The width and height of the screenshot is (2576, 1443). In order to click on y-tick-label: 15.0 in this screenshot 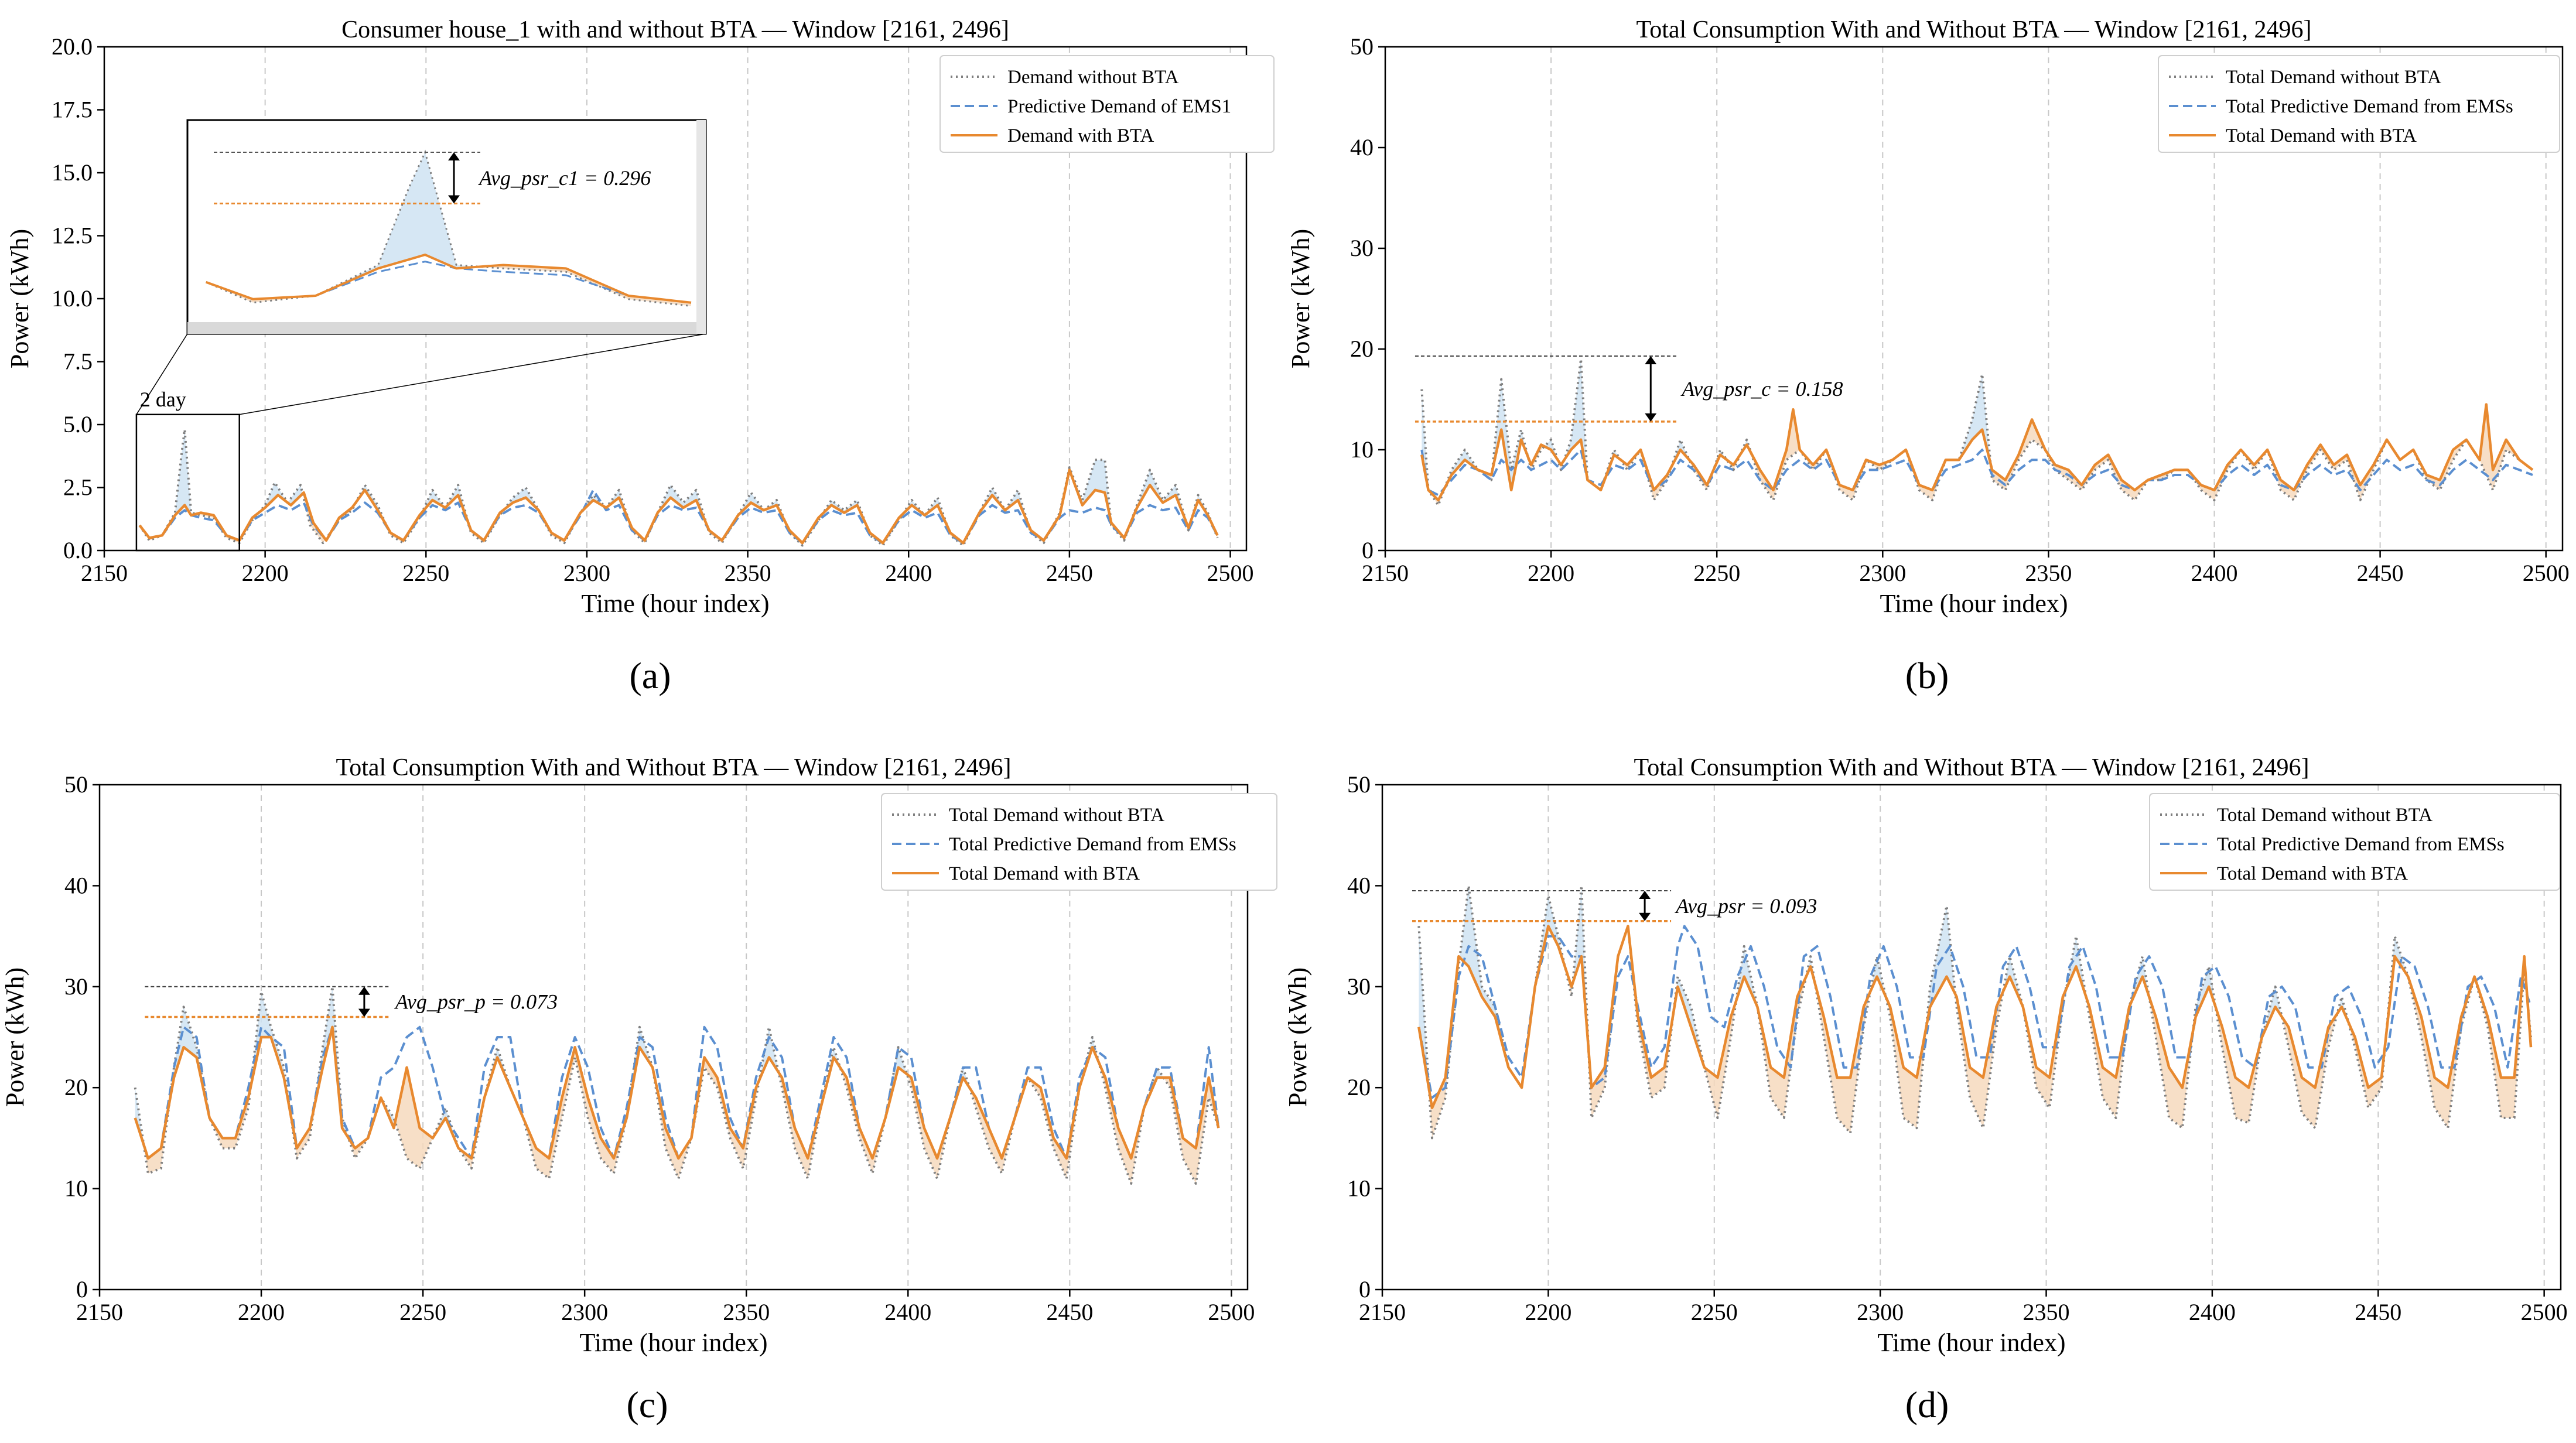, I will do `click(73, 172)`.